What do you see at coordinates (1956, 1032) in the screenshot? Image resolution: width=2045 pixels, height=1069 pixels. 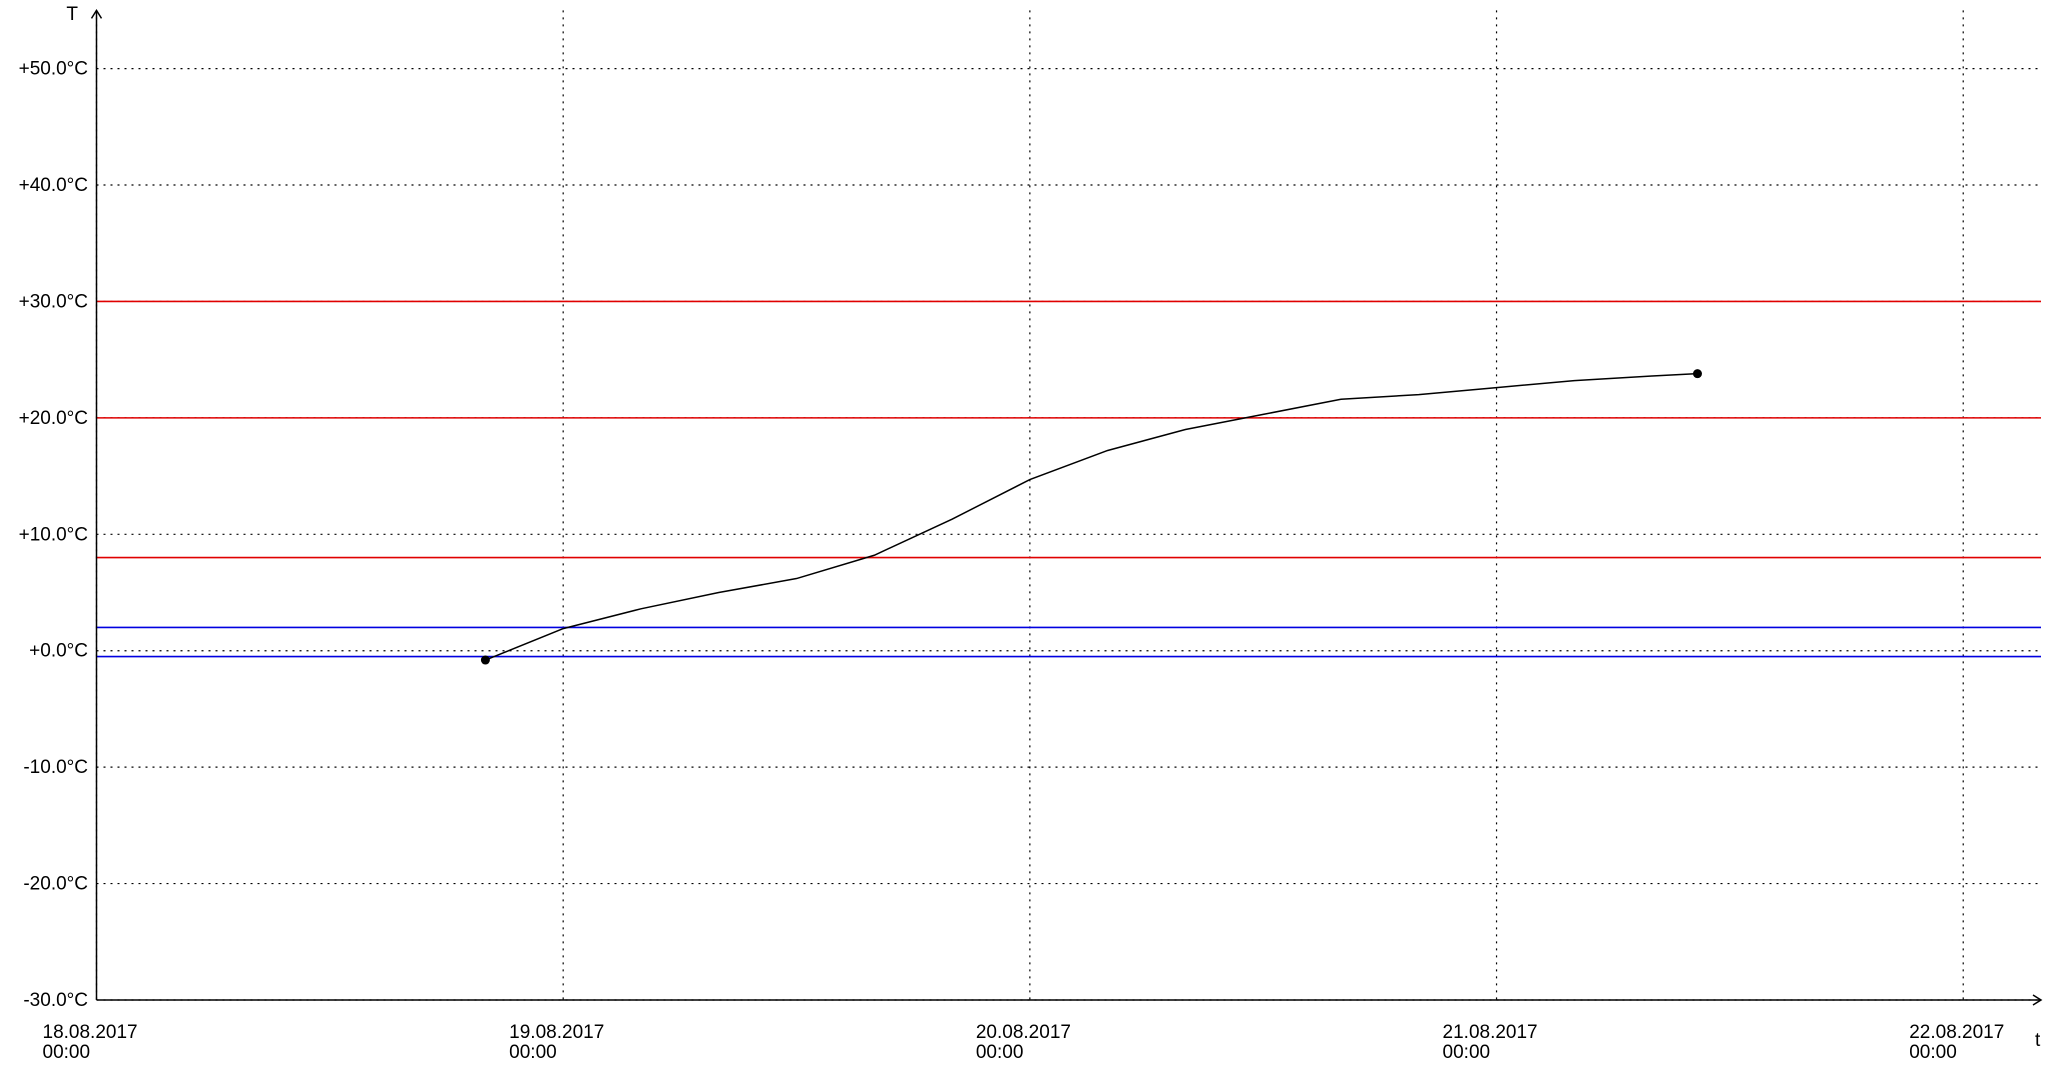 I see `x-tick-label: 22.08.2017` at bounding box center [1956, 1032].